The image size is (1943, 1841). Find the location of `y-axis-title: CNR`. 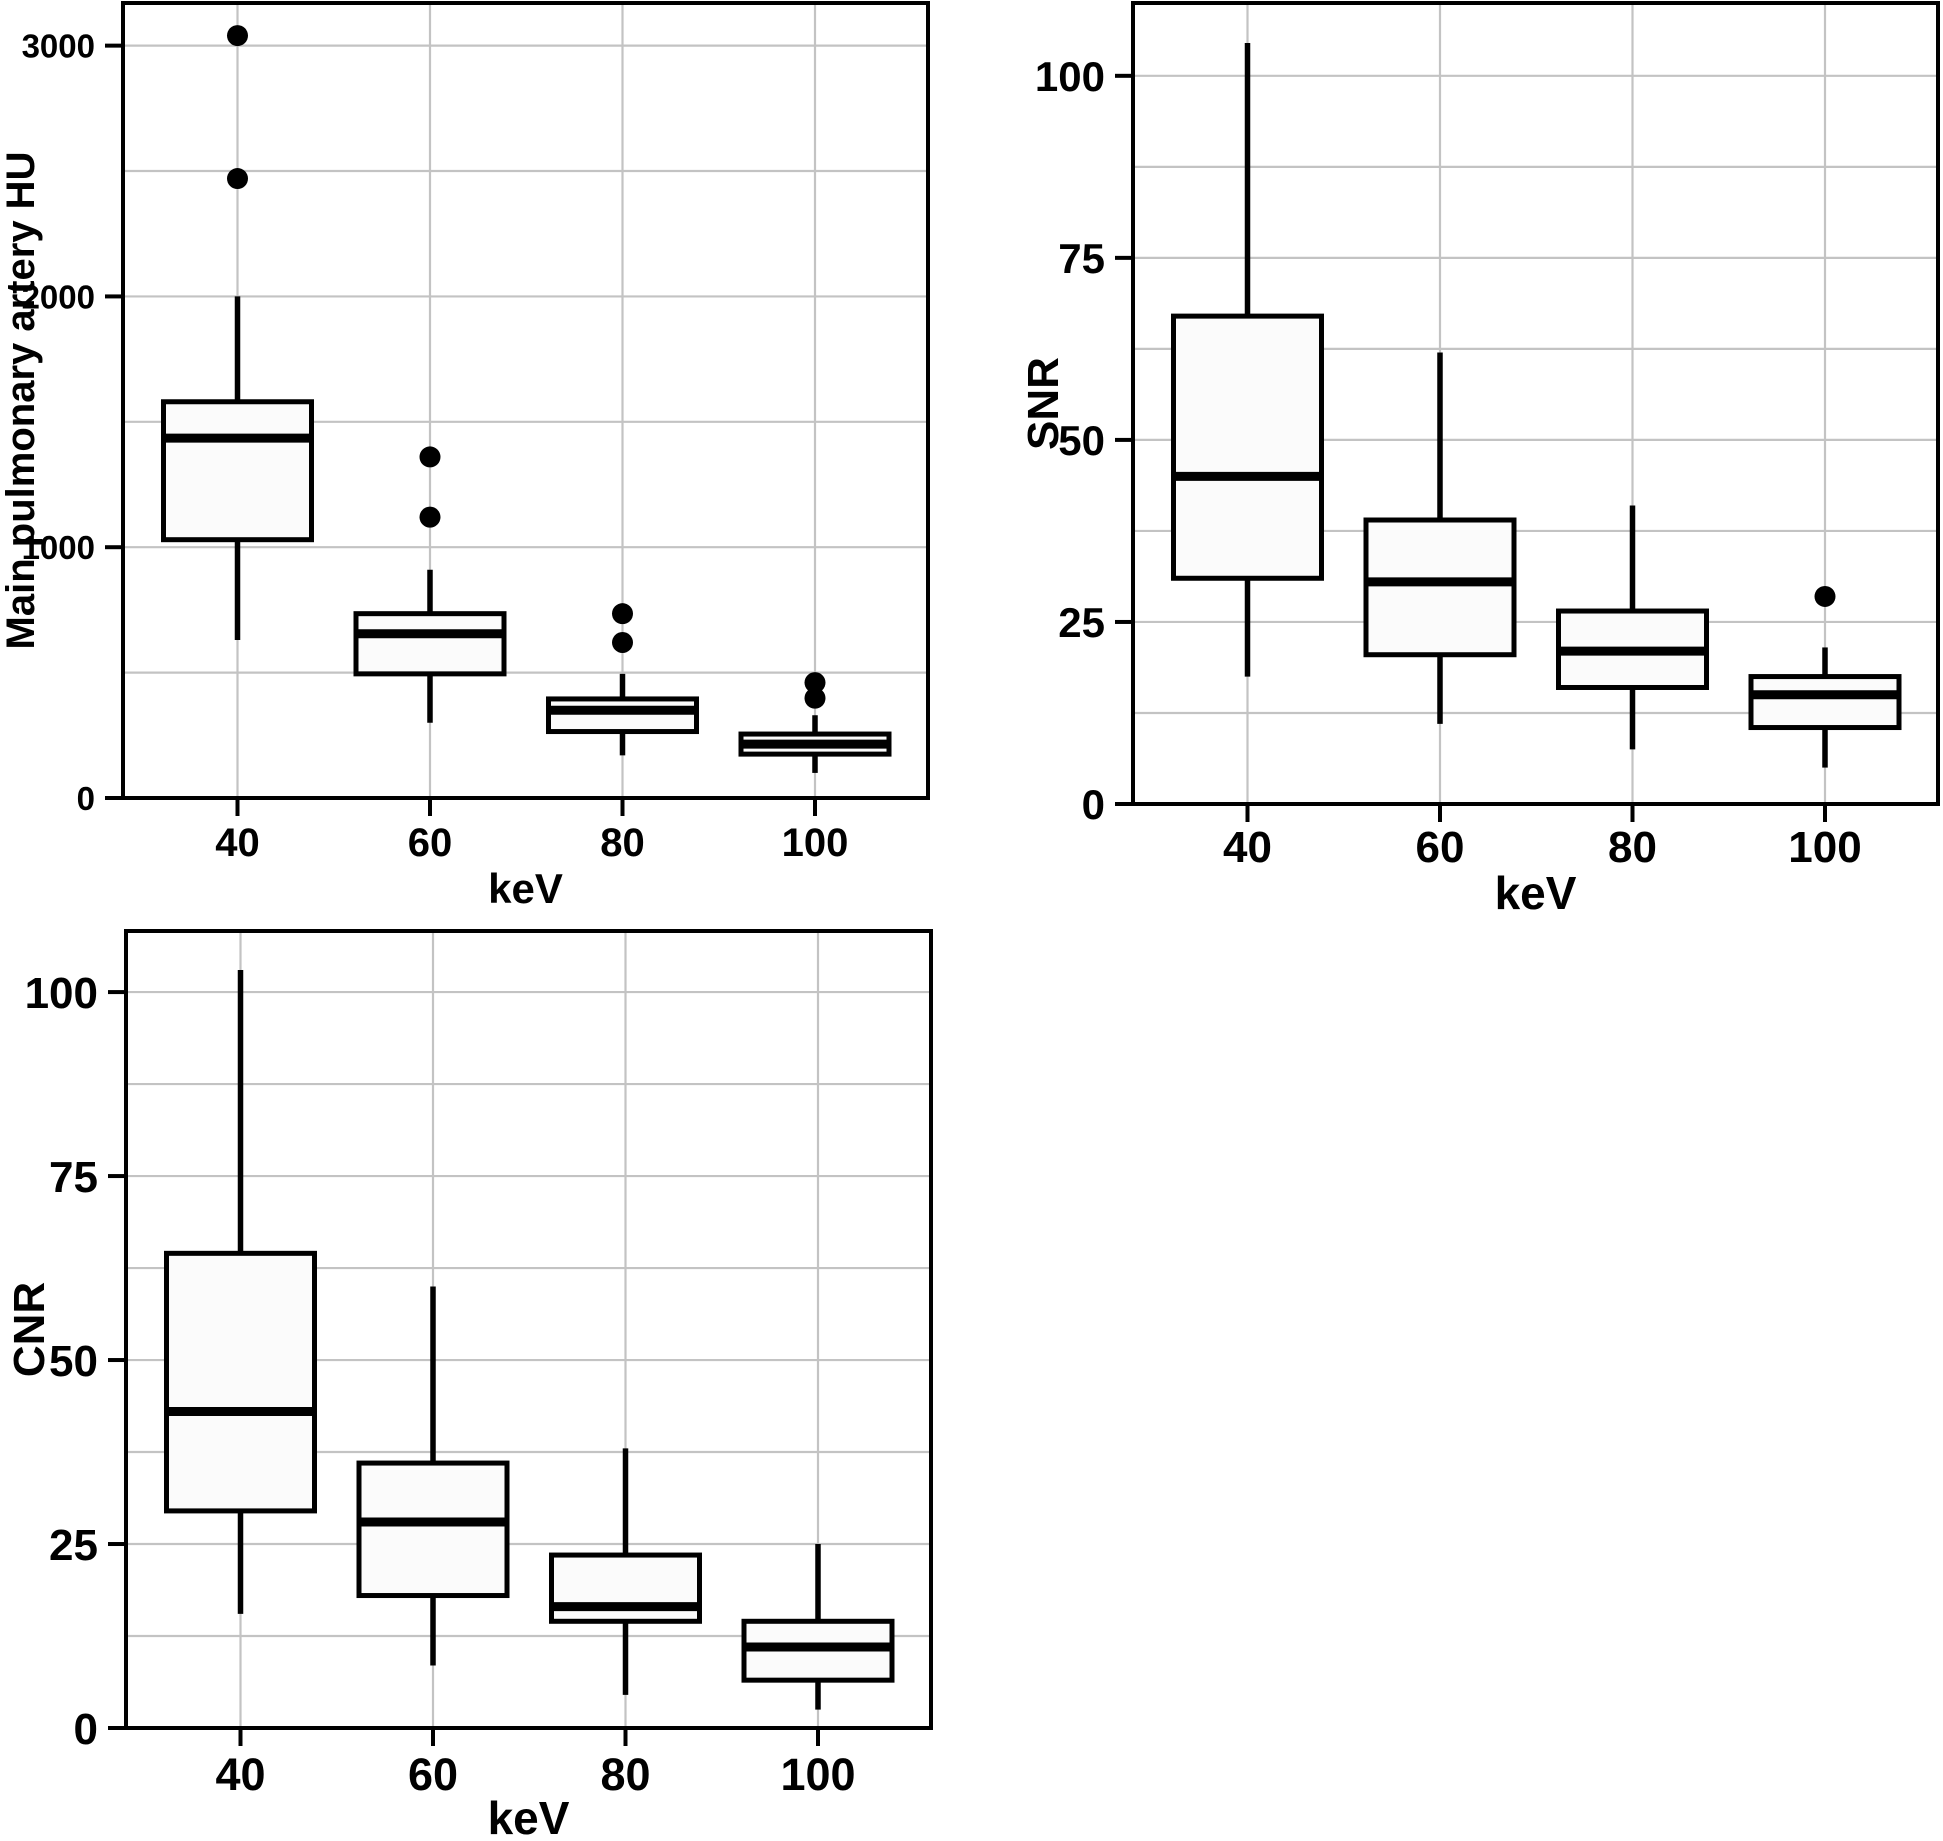

y-axis-title: CNR is located at coordinates (29, 1329).